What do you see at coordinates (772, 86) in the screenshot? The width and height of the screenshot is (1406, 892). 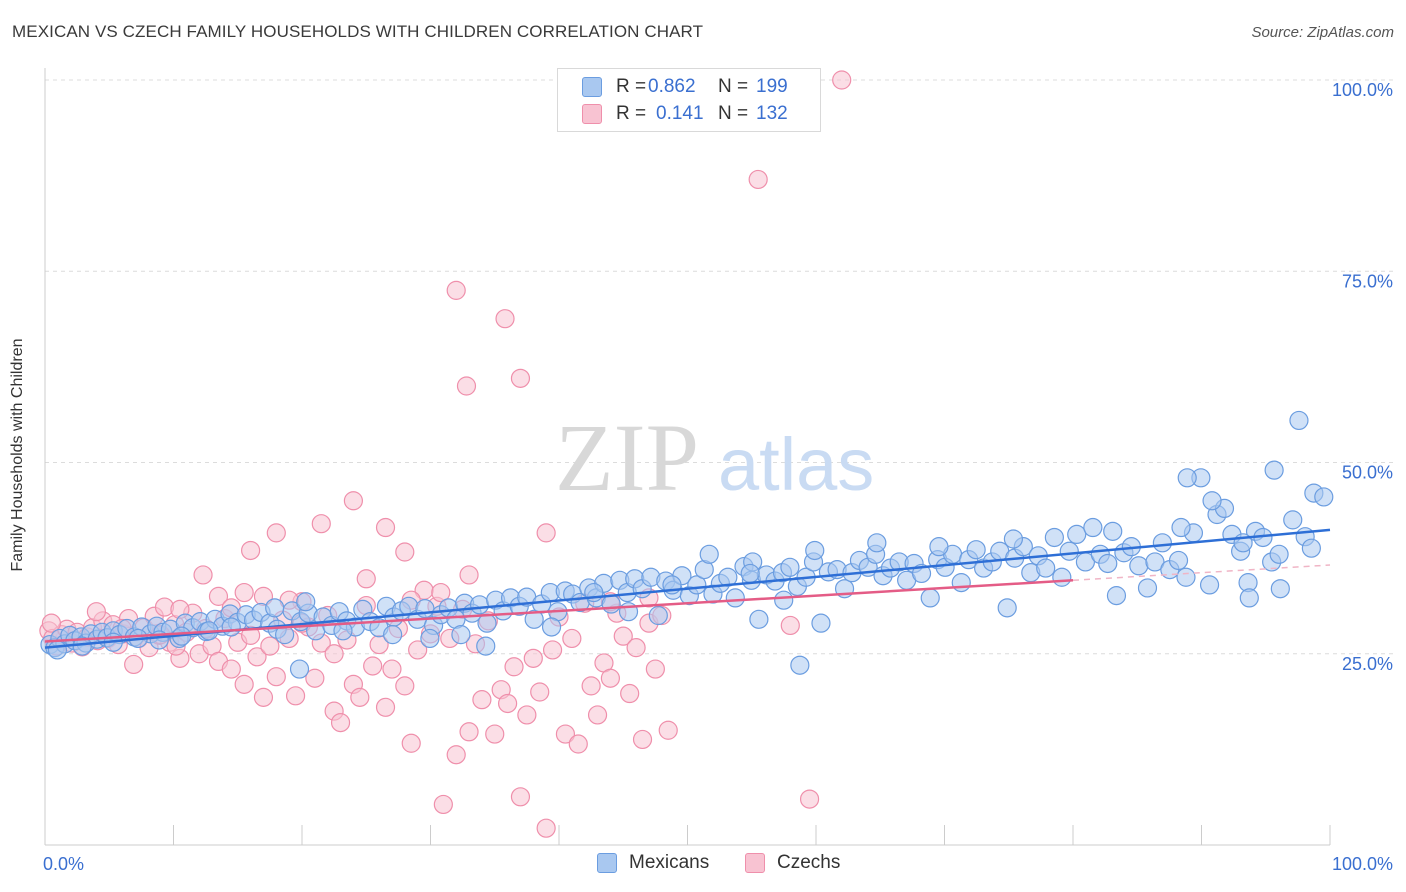 I see `mexicans-n-value: 199` at bounding box center [772, 86].